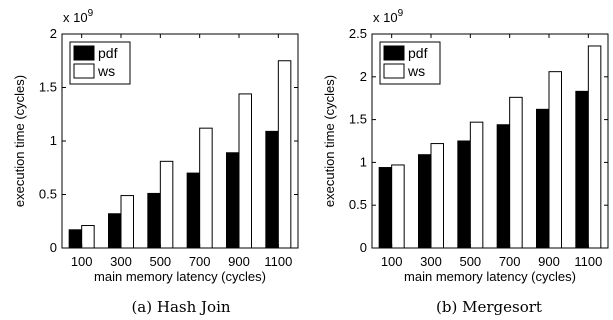 The image size is (613, 320). Describe the element at coordinates (489, 307) in the screenshot. I see `chart-caption: (b) Mergesort` at that location.